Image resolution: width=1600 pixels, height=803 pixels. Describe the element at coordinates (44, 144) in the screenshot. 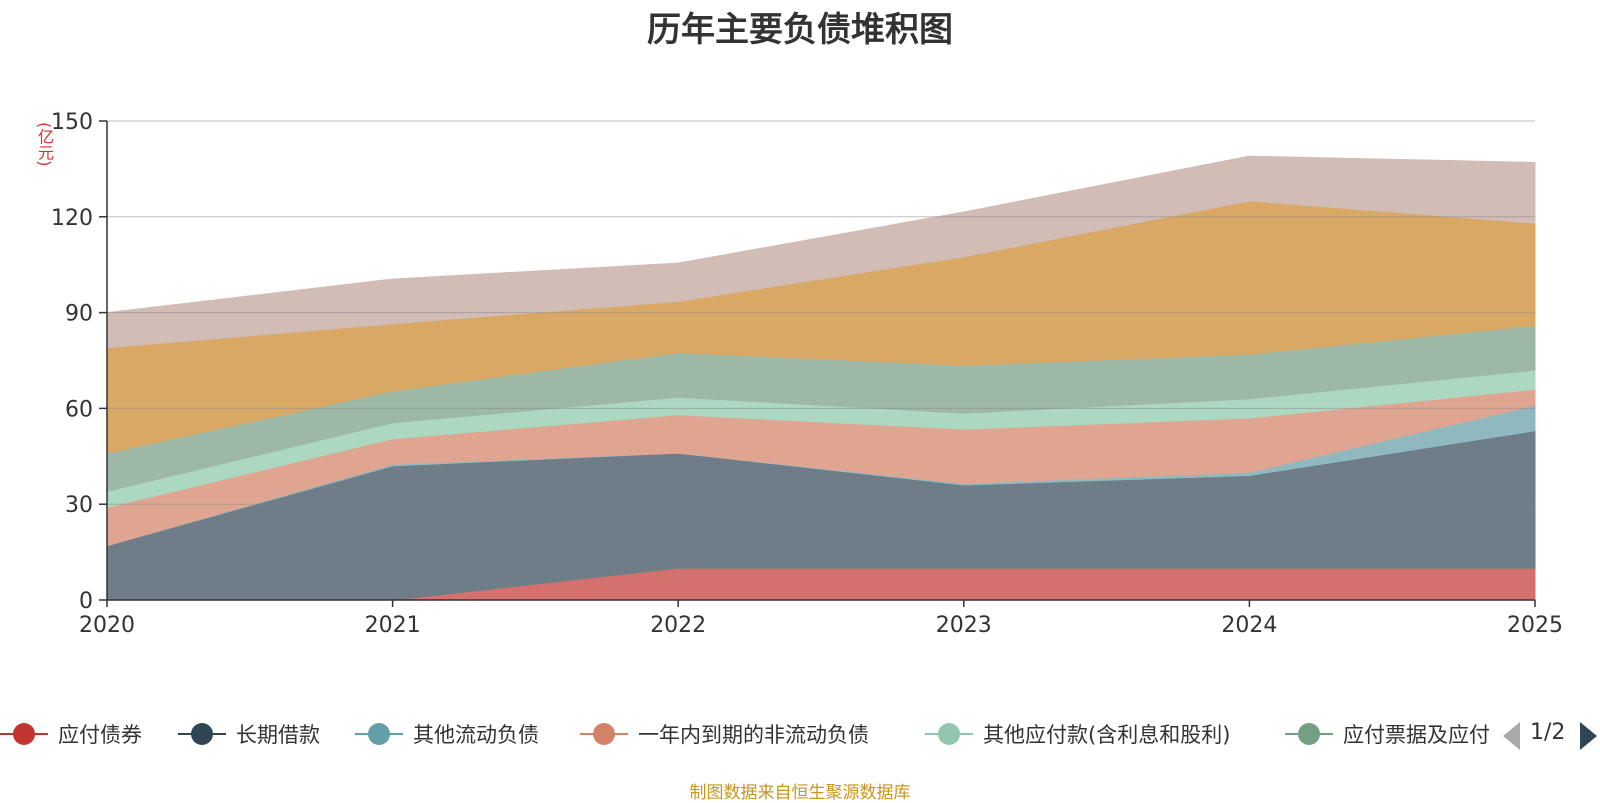

I see `y-axis-unit: (亿元)` at that location.